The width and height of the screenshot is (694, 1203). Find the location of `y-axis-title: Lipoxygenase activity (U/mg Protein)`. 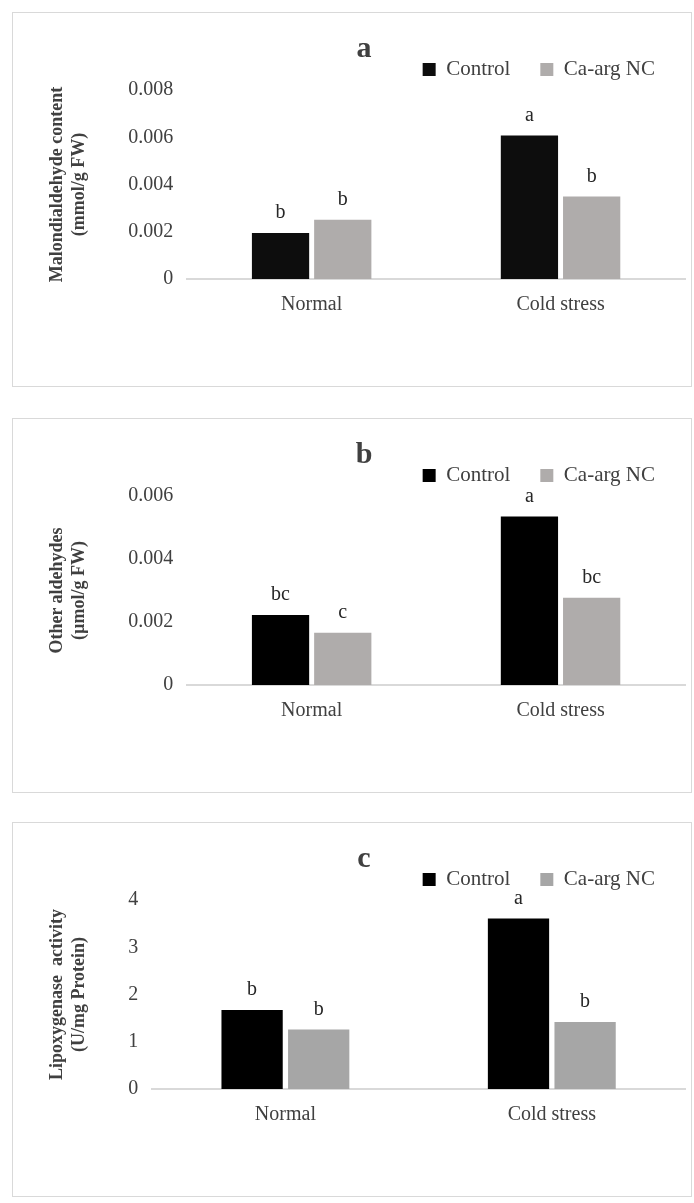

y-axis-title: Lipoxygenase activity (U/mg Protein) is located at coordinates (68, 994).